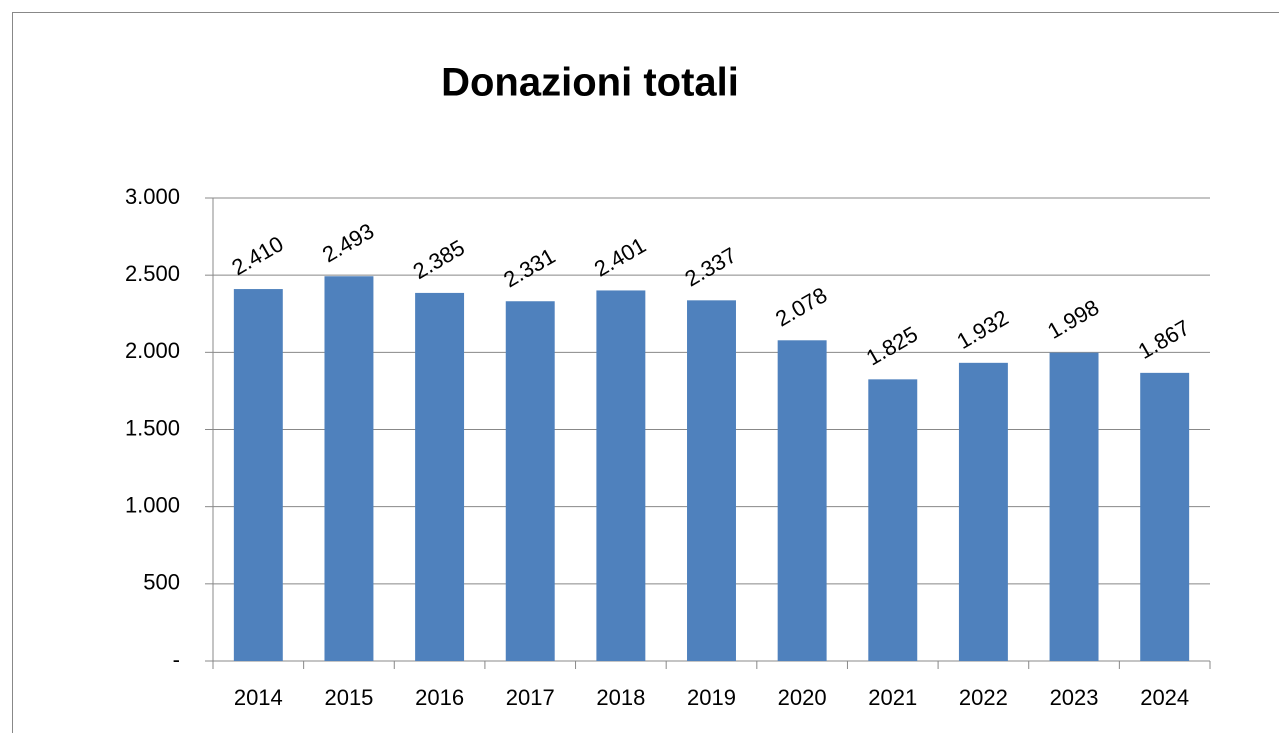 This screenshot has width=1279, height=733. I want to click on x-tick-label: 2022, so click(983, 697).